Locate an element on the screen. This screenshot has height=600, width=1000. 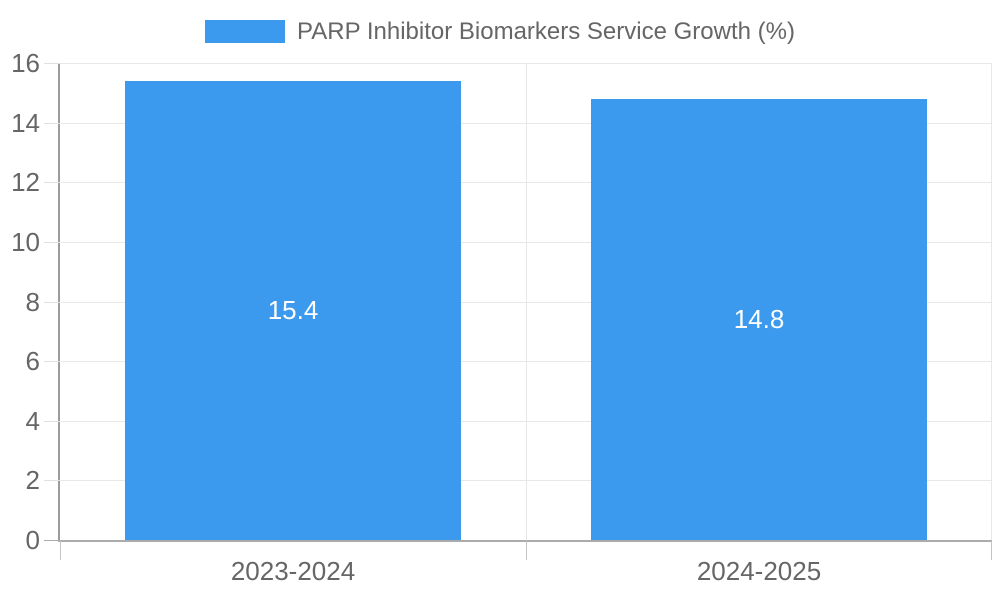
bar-value-label: 15.4 is located at coordinates (293, 310).